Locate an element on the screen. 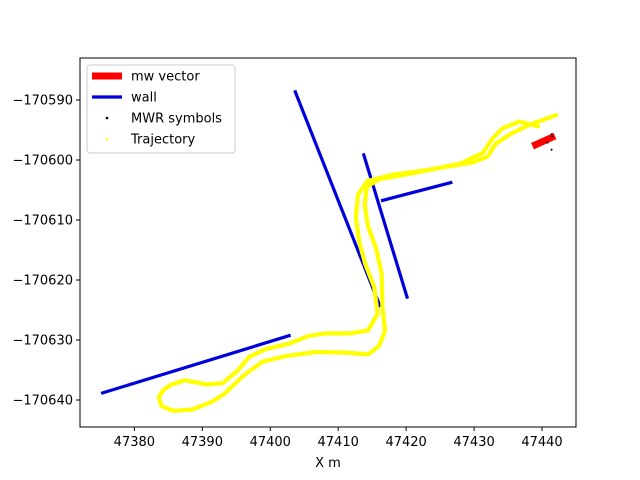 The width and height of the screenshot is (640, 480). x-tick-label: 47410 is located at coordinates (338, 442).